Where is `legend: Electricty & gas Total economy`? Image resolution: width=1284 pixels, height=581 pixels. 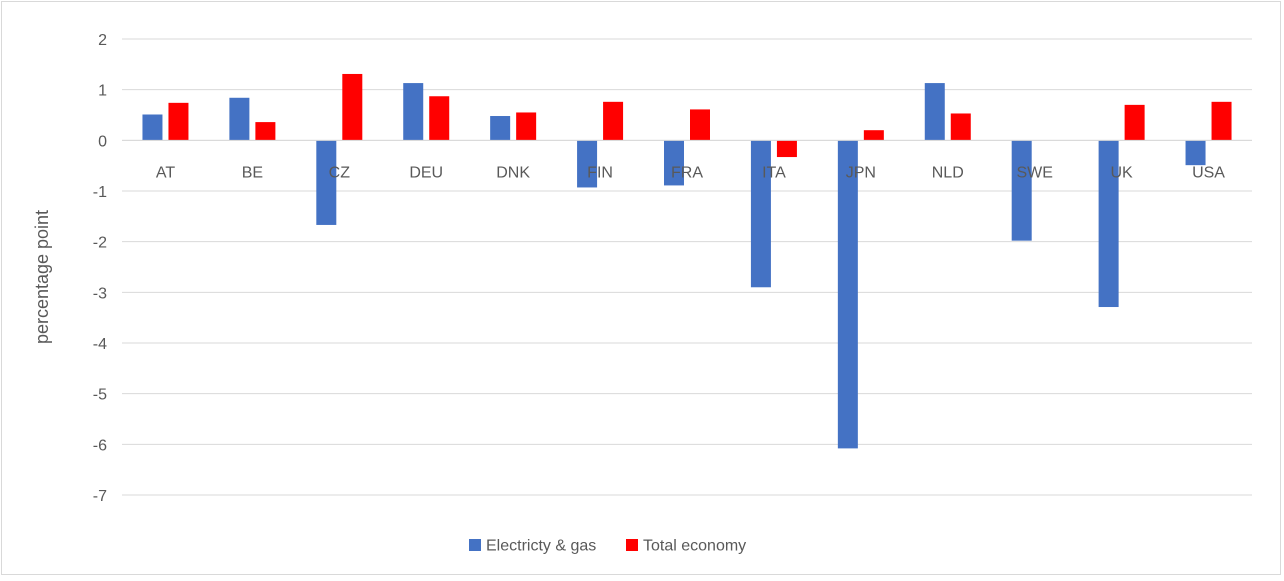 legend: Electricty & gas Total economy is located at coordinates (607, 546).